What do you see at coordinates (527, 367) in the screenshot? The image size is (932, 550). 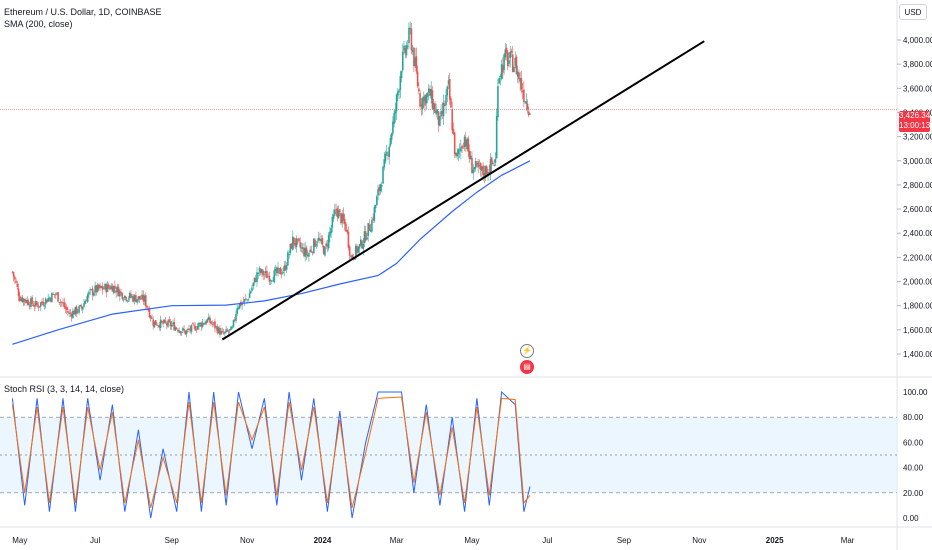 I see `us-flag-icon: ▤` at bounding box center [527, 367].